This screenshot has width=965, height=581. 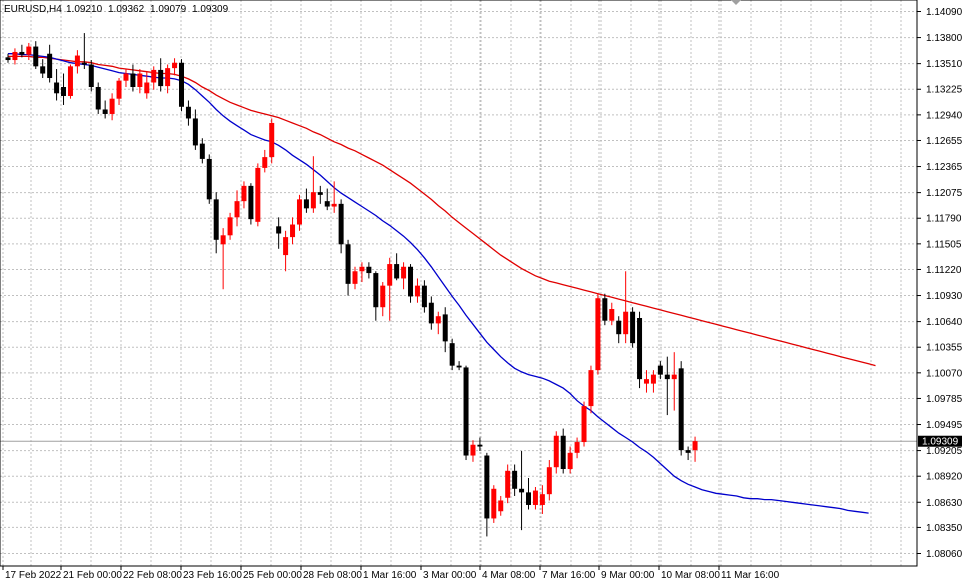 What do you see at coordinates (84, 9) in the screenshot?
I see `ohlc-open: 1.09210` at bounding box center [84, 9].